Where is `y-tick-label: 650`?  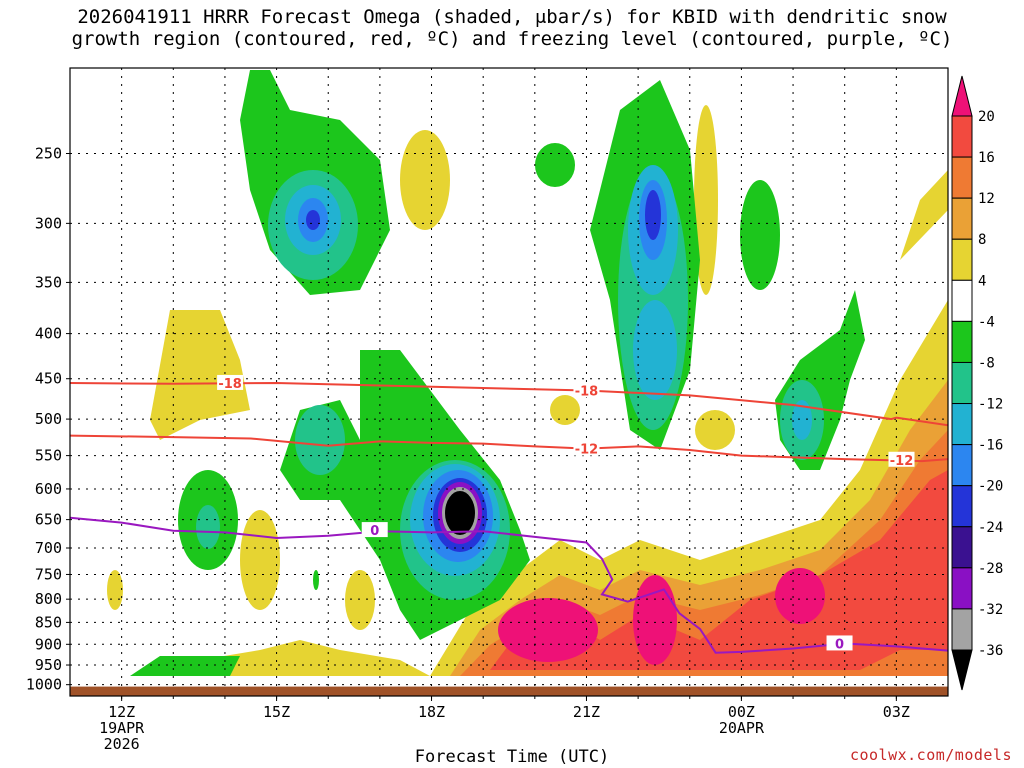
y-tick-label: 650 is located at coordinates (48, 520).